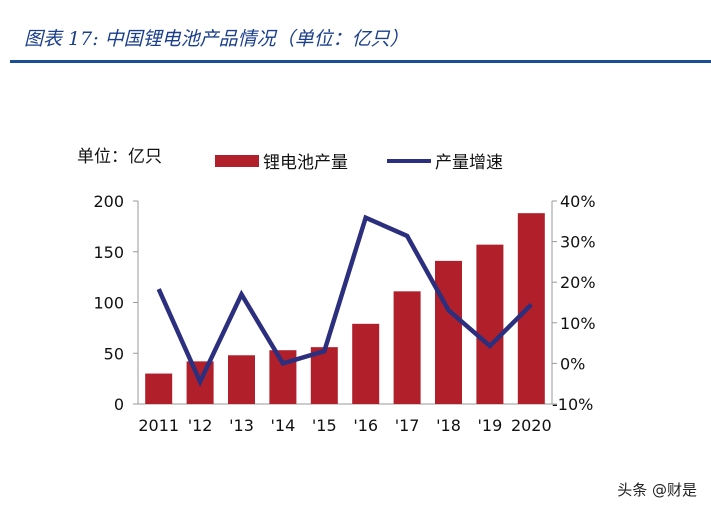  Describe the element at coordinates (572, 363) in the screenshot. I see `right-tick-label: 0%` at that location.